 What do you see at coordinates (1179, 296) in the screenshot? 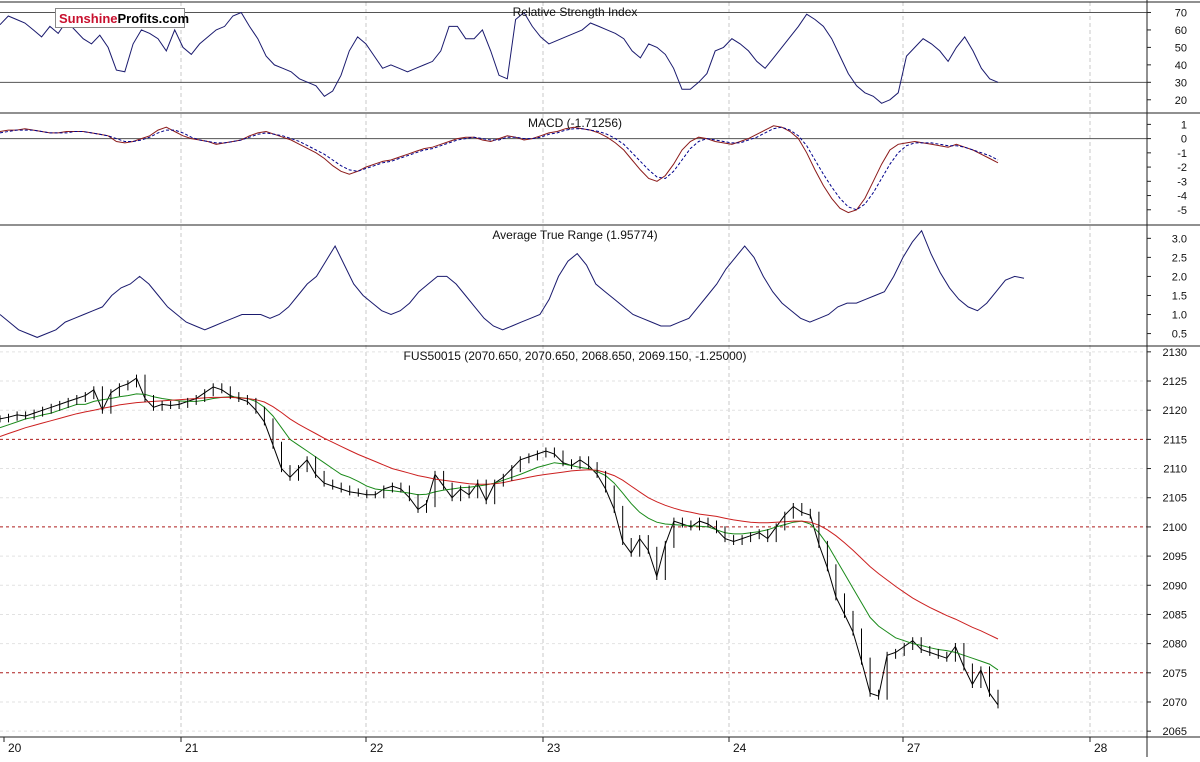
I see `y-tick-label: 1.5` at bounding box center [1179, 296].